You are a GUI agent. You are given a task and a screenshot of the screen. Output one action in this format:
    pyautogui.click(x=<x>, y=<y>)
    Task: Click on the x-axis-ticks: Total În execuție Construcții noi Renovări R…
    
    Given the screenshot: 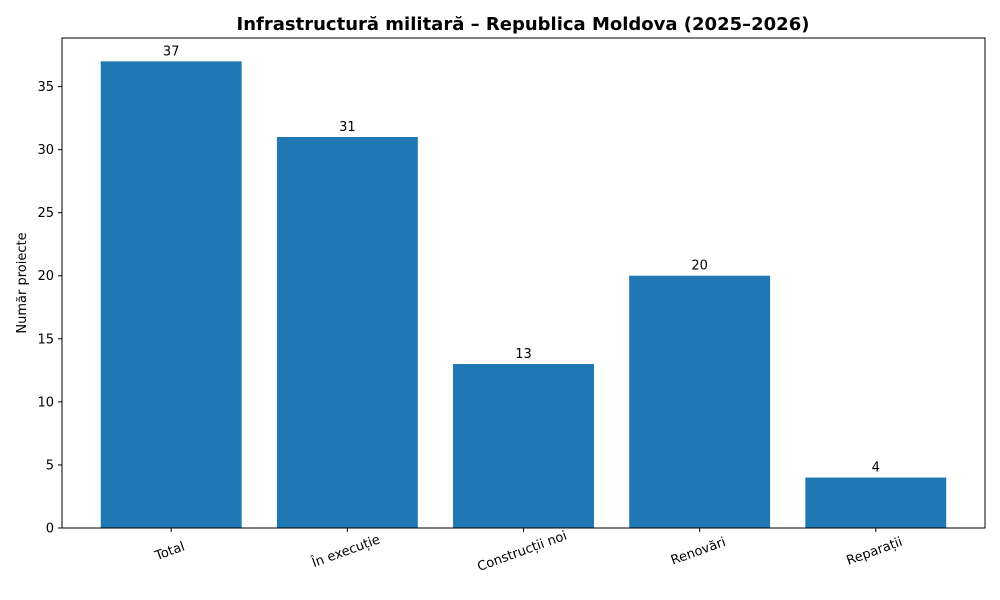 What is the action you would take?
    pyautogui.click(x=528, y=551)
    